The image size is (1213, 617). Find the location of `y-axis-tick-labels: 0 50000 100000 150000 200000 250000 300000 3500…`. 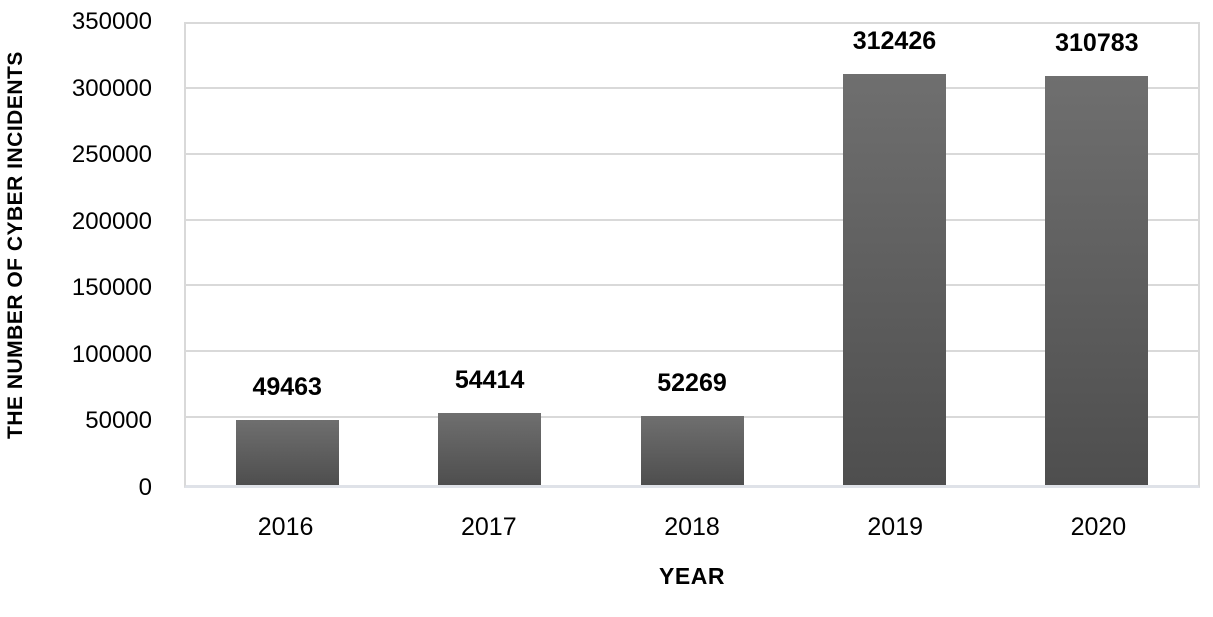

y-axis-tick-labels: 0 50000 100000 150000 200000 250000 300000 3500… is located at coordinates (76, 254).